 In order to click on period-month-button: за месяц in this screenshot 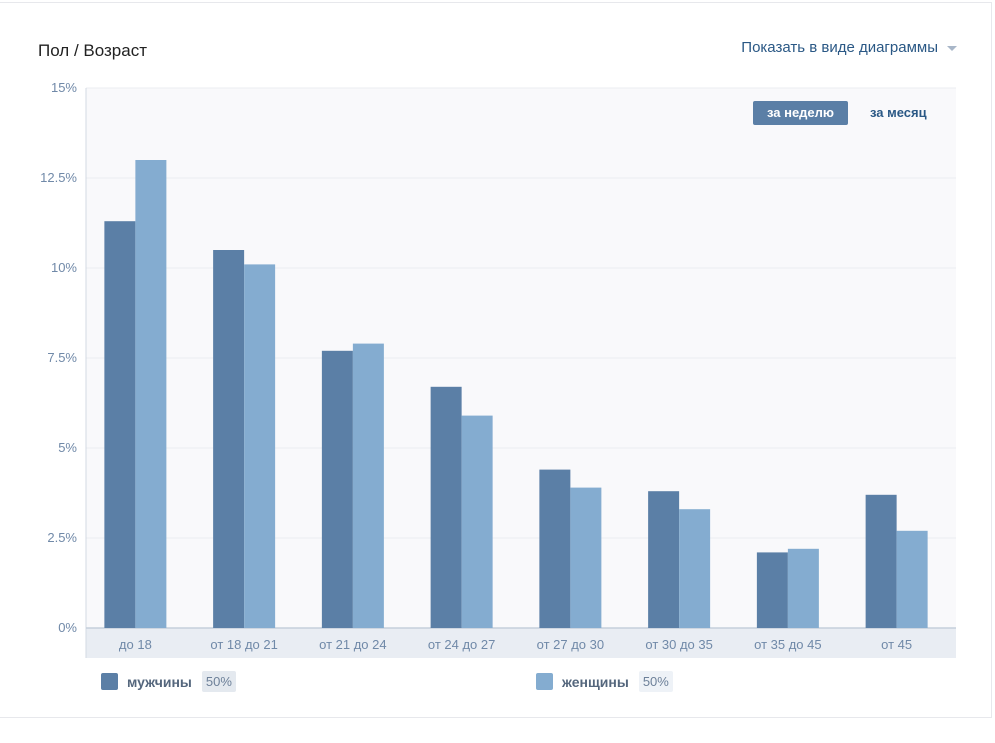, I will do `click(898, 112)`.